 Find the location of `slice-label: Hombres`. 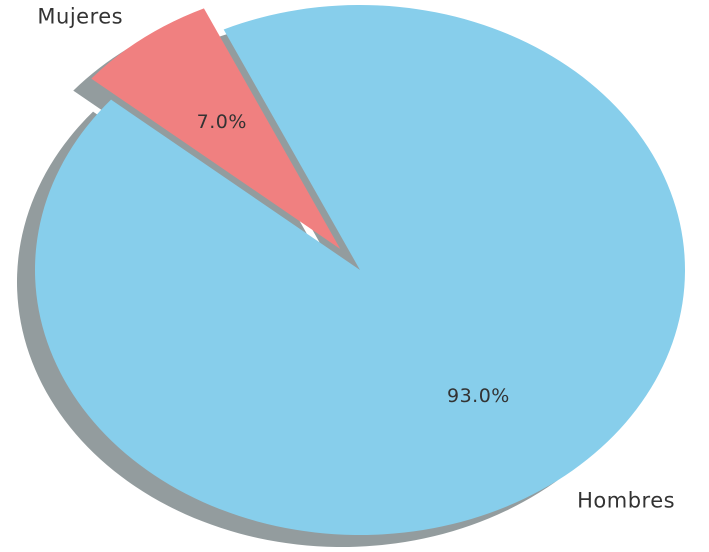

slice-label: Hombres is located at coordinates (626, 501).